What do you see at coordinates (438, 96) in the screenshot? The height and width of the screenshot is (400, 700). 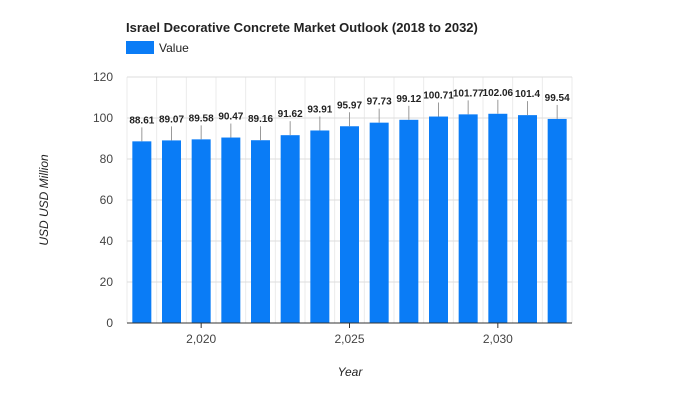 I see `data-label: 100.71` at bounding box center [438, 96].